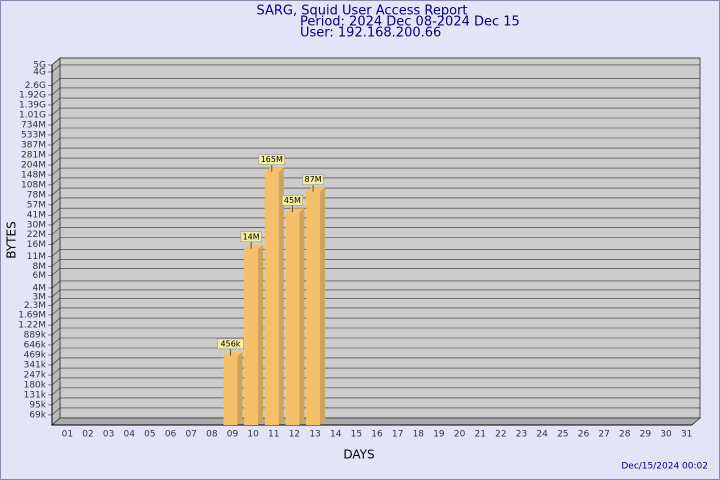  I want to click on x-tick-label: 23, so click(521, 435).